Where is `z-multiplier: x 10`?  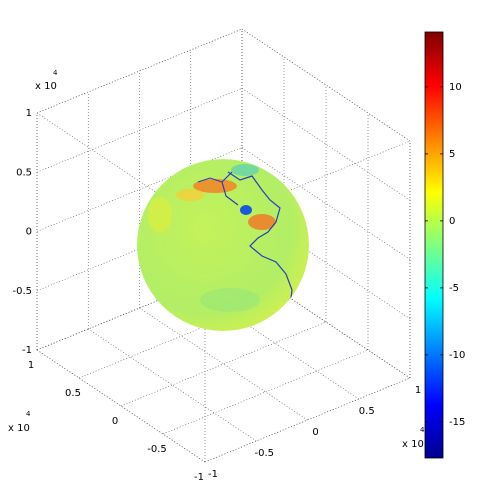 z-multiplier: x 10 is located at coordinates (46, 86).